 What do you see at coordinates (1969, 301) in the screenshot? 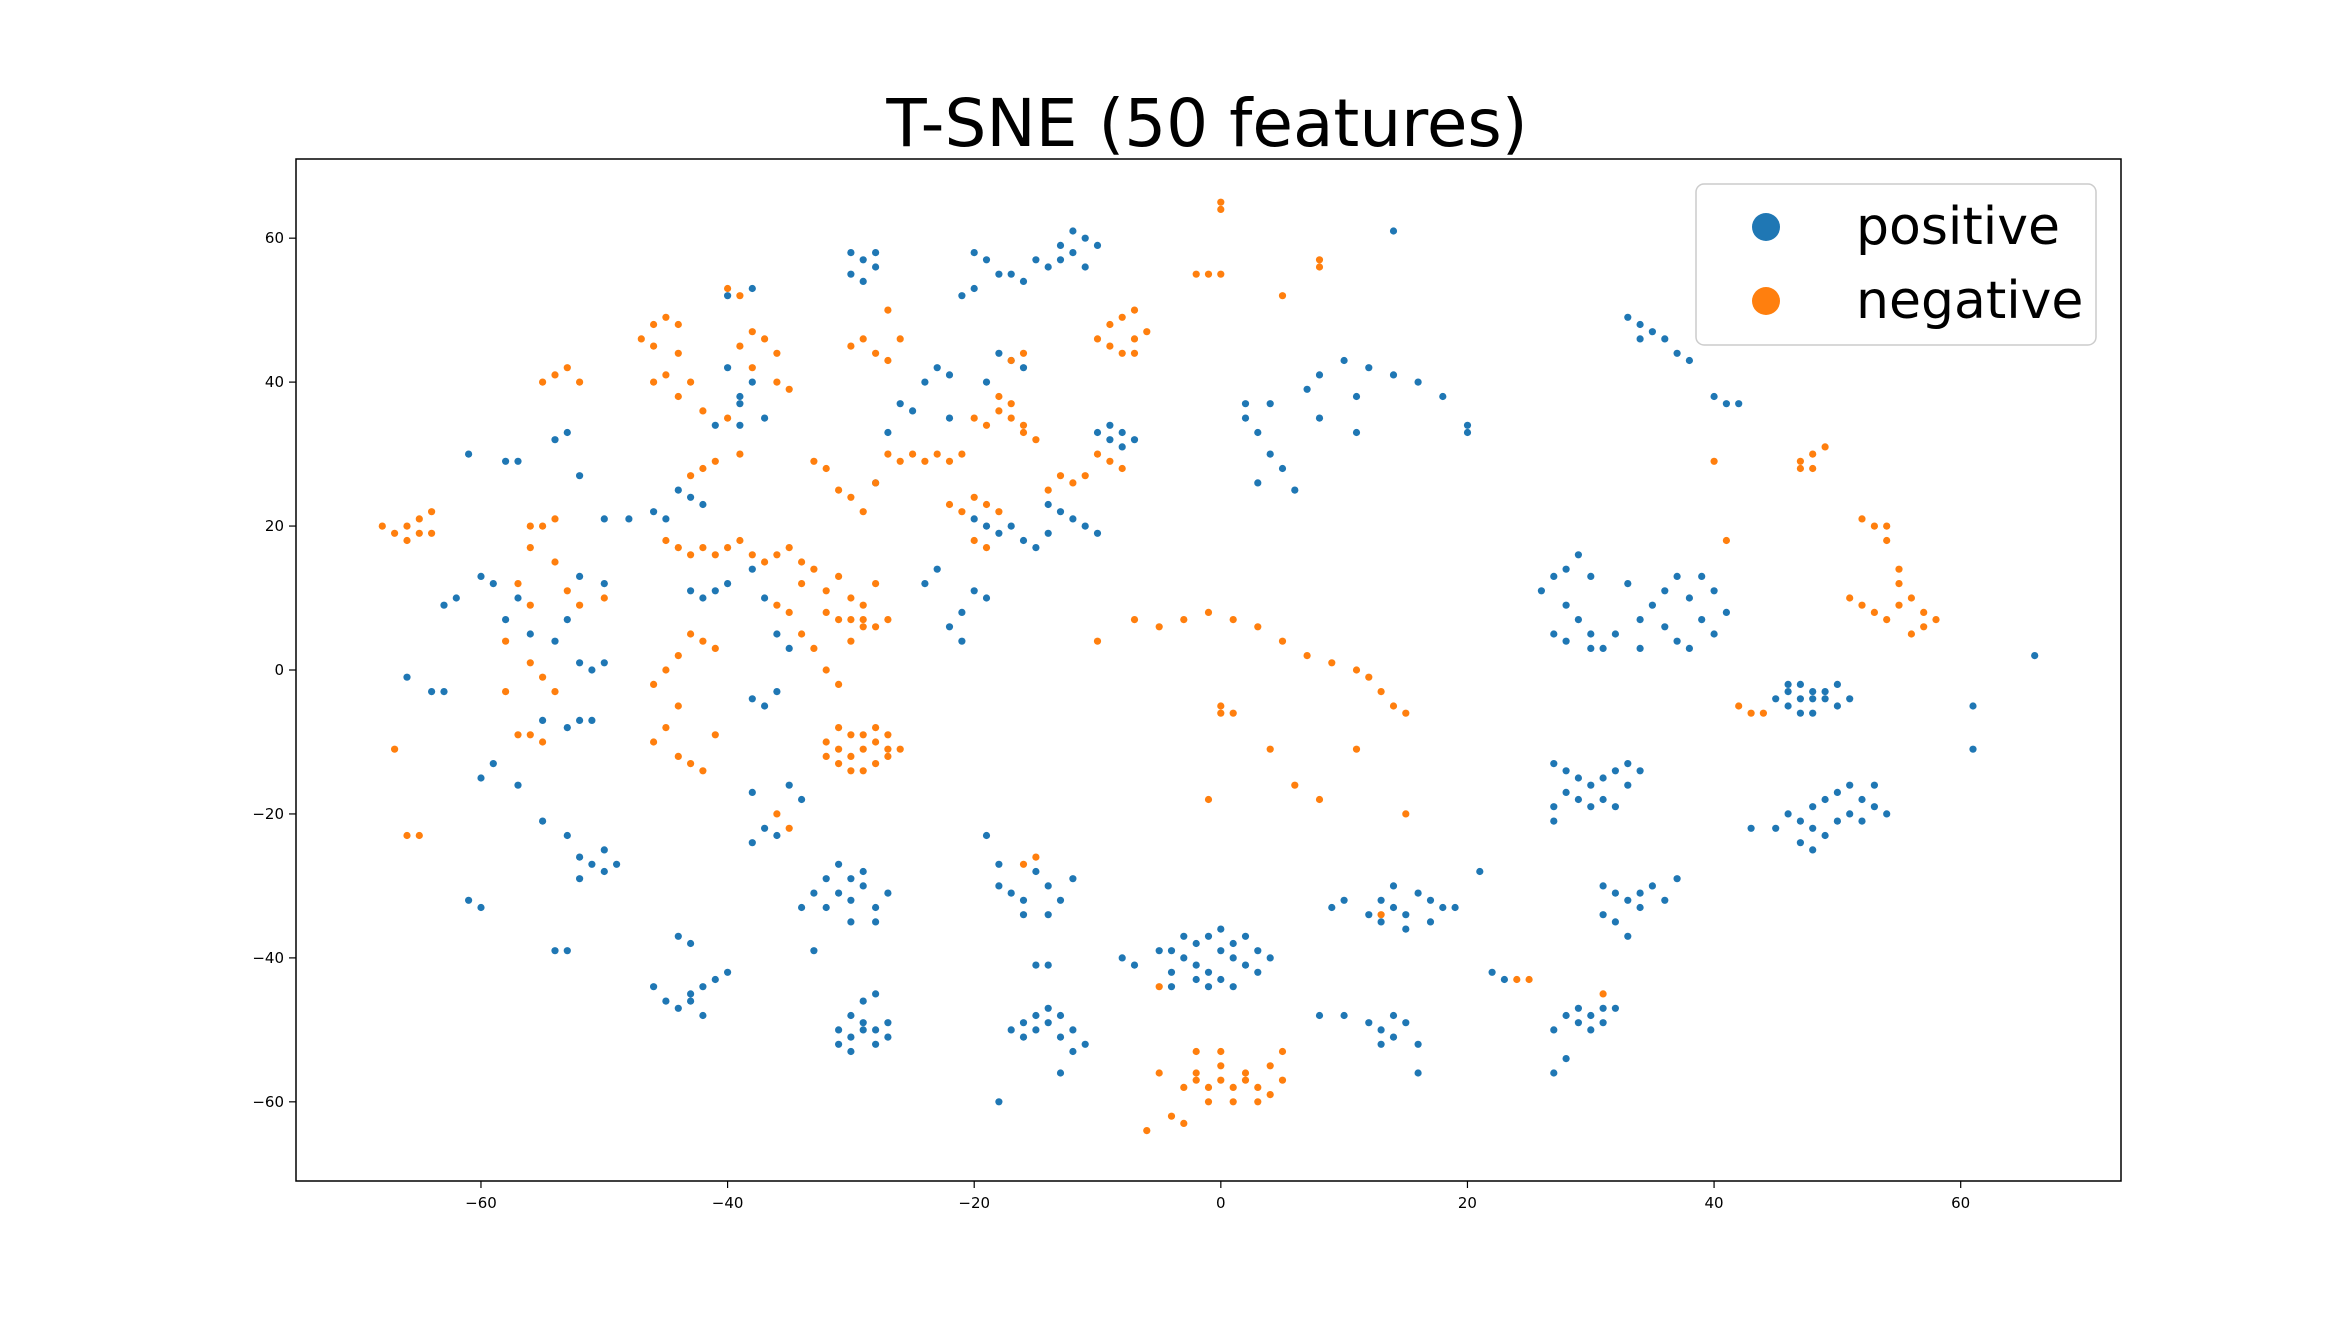
I see `legend-label-negative: negative` at bounding box center [1969, 301].